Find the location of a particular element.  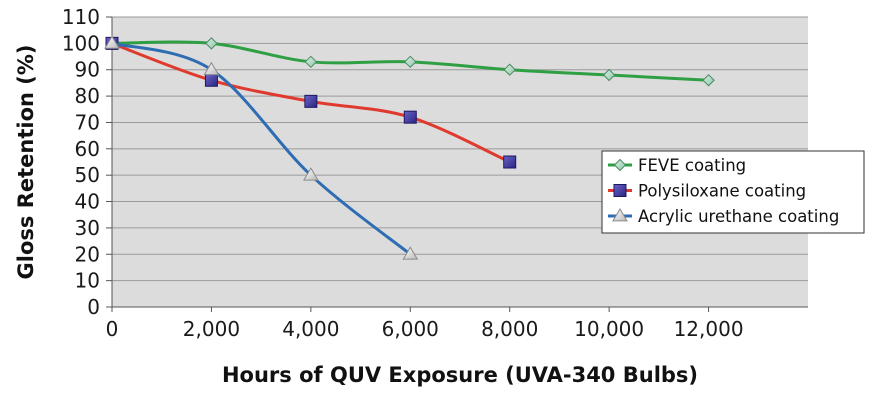

y-tick-label: 0 is located at coordinates (93, 307).